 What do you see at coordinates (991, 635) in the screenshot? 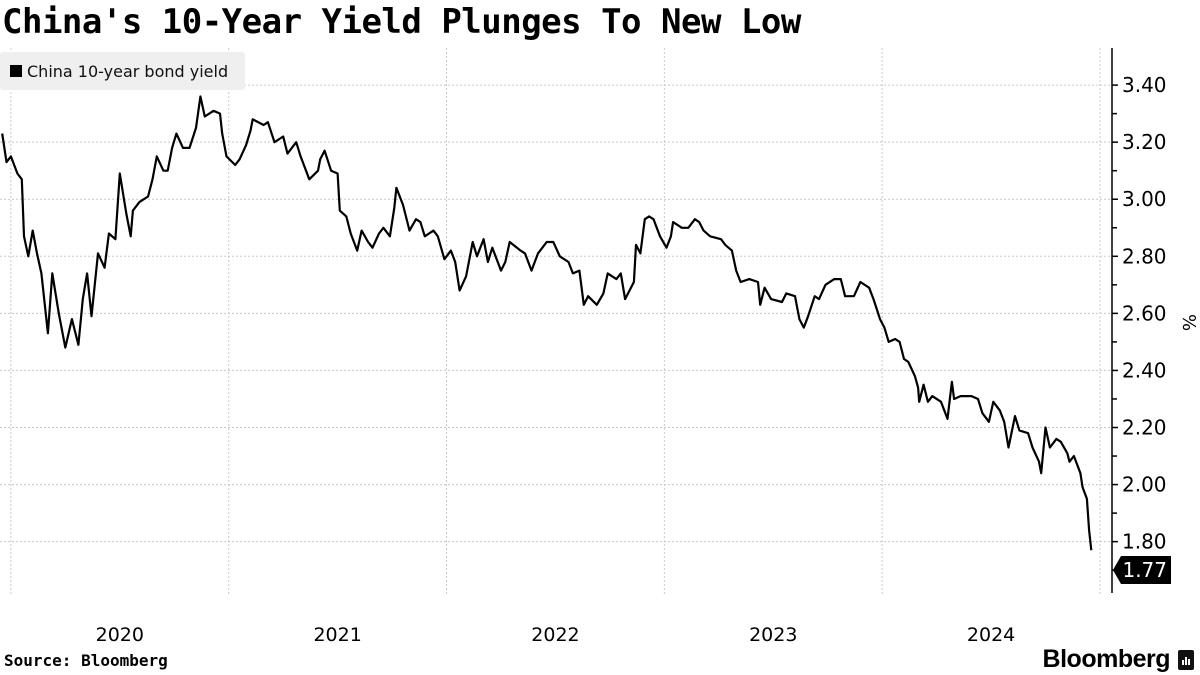
I see `x-tick-label: 2024` at bounding box center [991, 635].